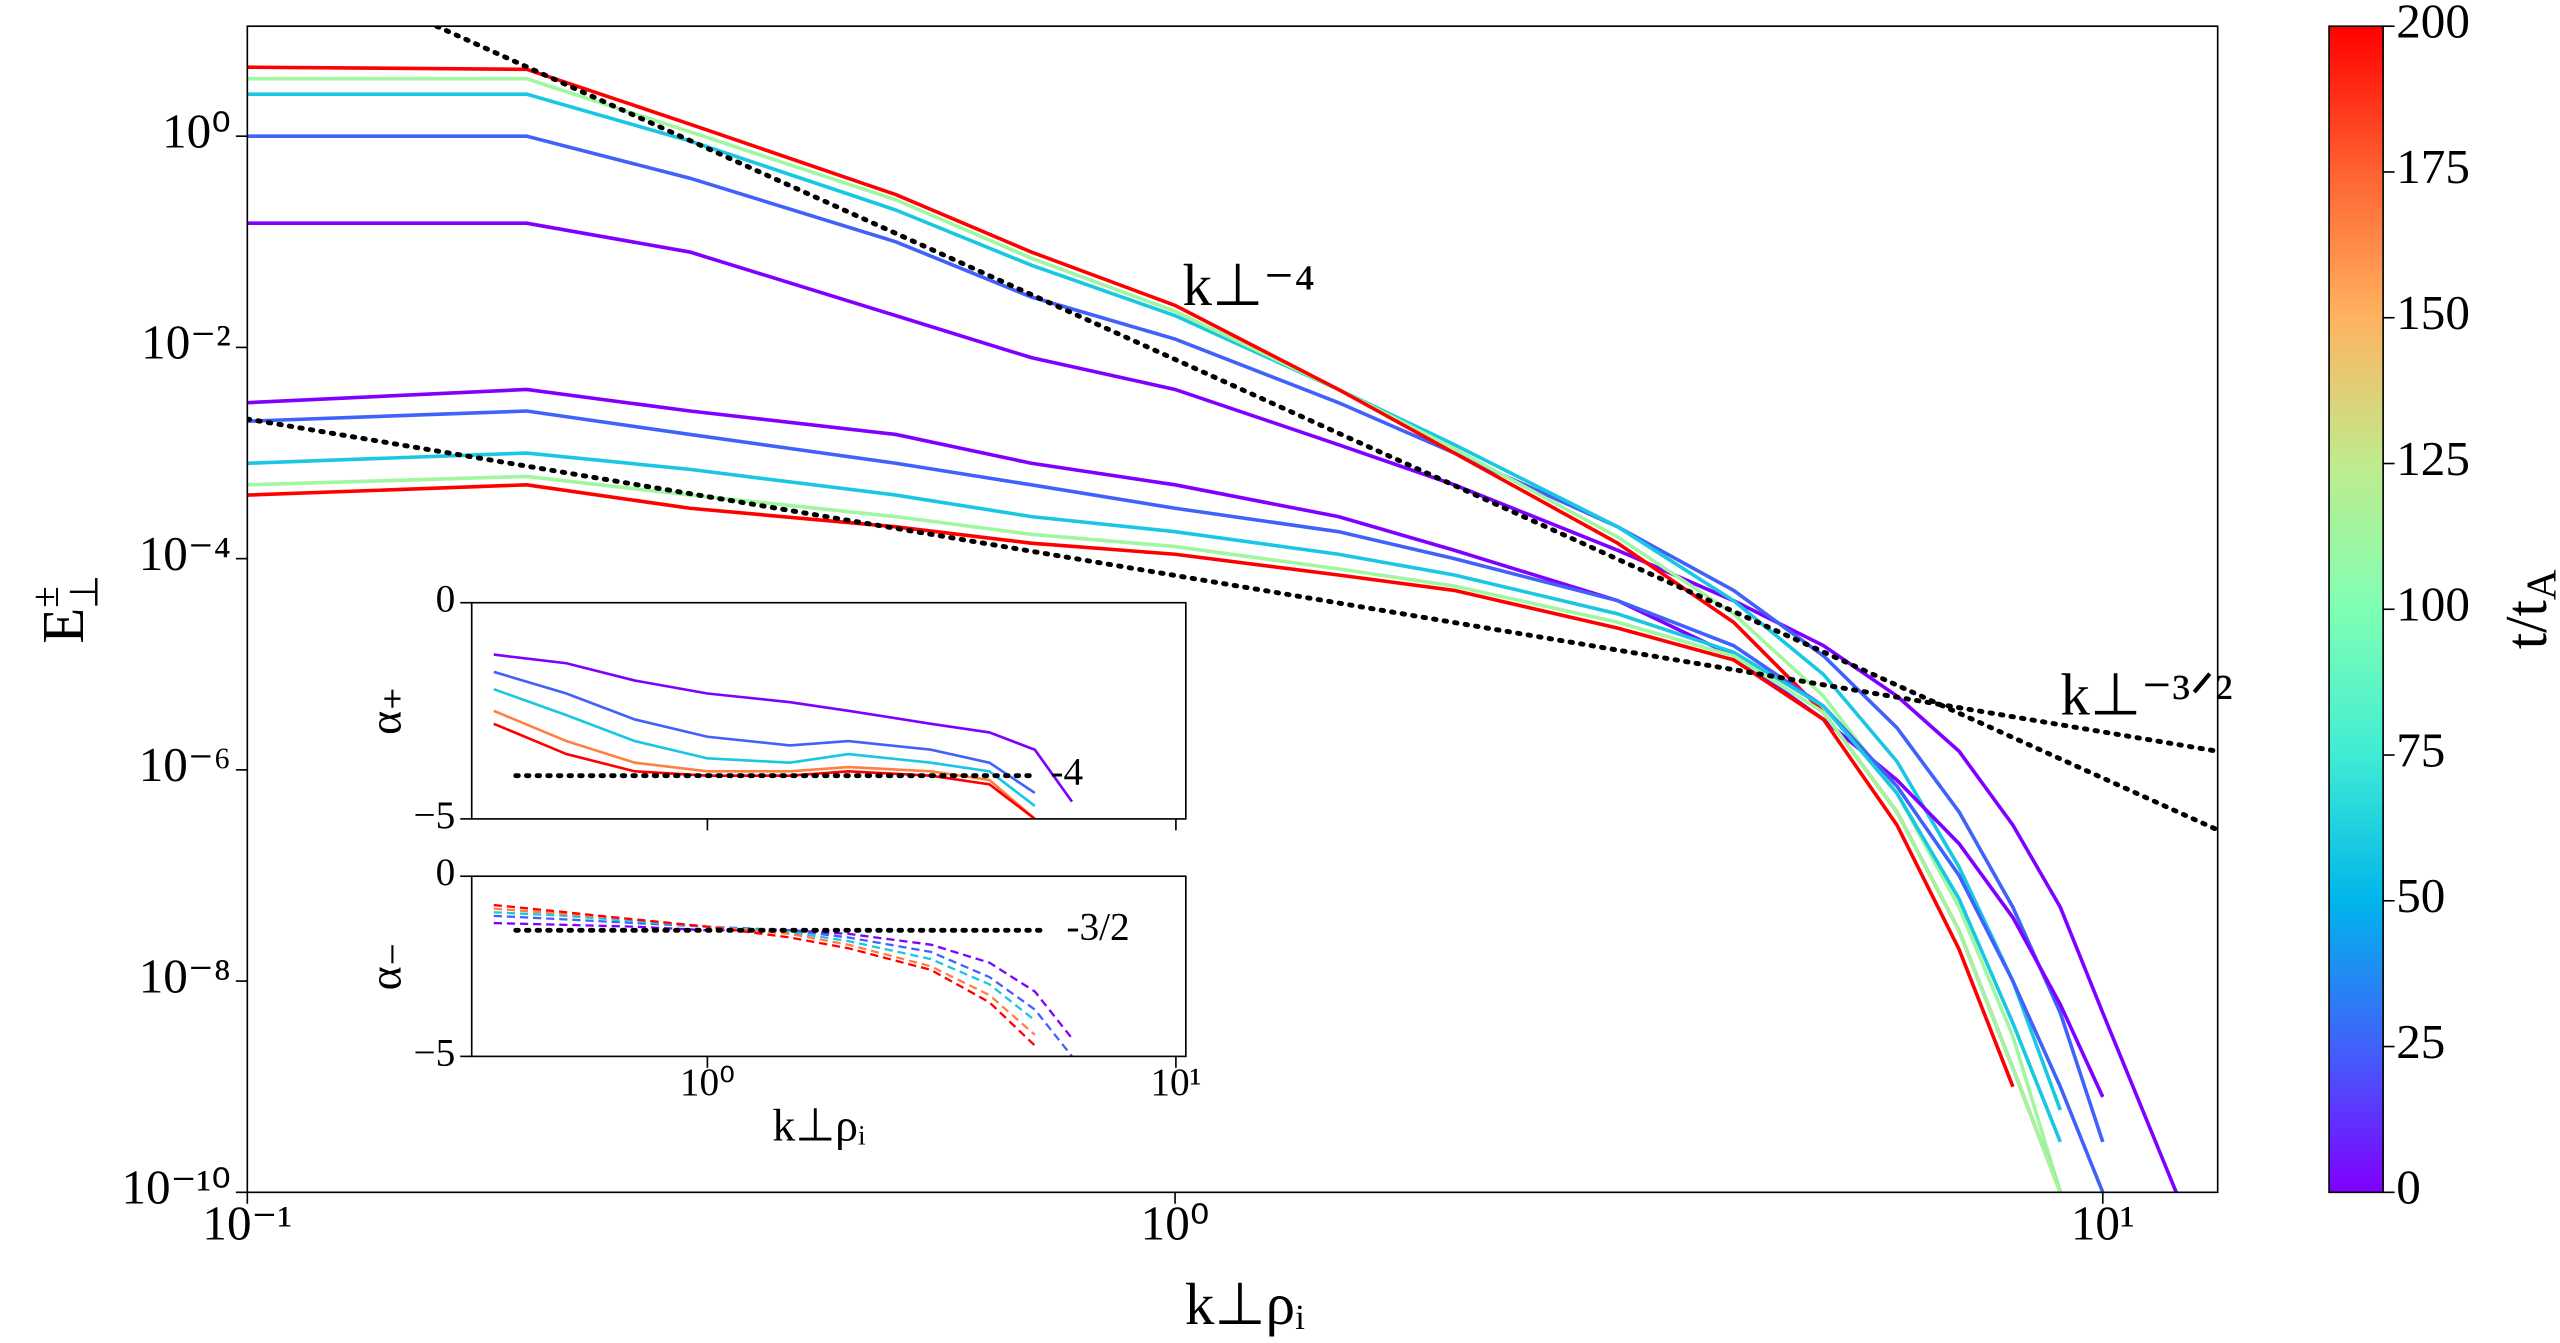 The image size is (2560, 1343). I want to click on reference-label: k⊥⁻⁴, so click(1249, 285).